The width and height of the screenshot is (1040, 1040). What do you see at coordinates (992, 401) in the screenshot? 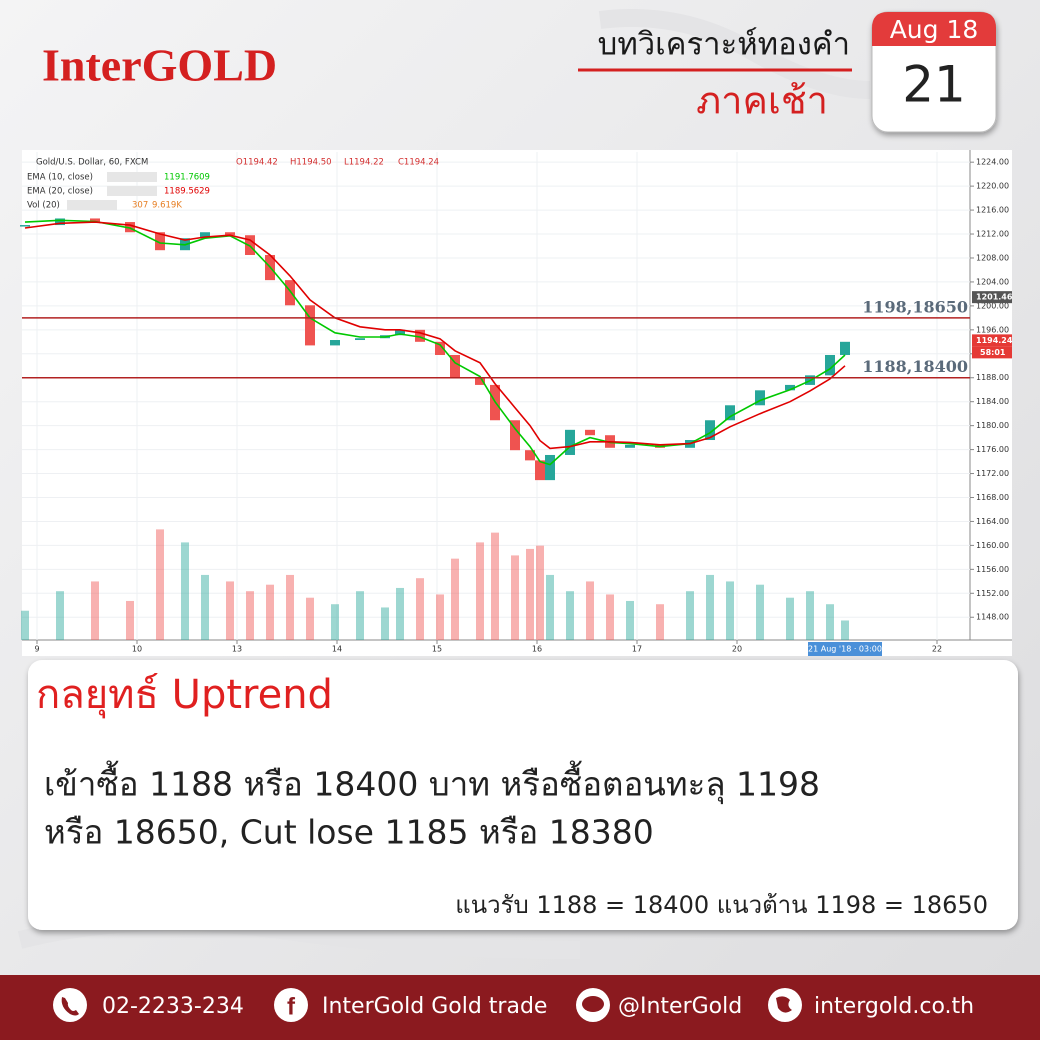
I see `y-tick-label: 1184.00` at bounding box center [992, 401].